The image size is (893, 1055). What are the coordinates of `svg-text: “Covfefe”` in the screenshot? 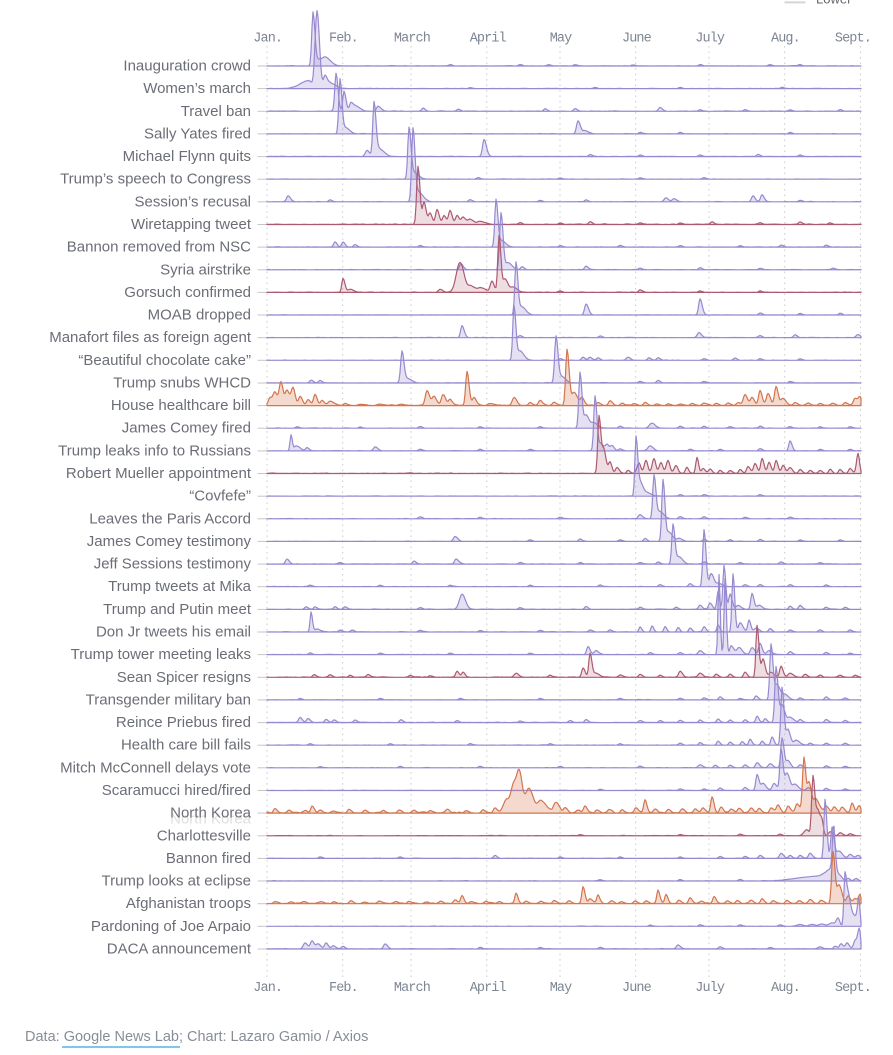 It's located at (220, 496).